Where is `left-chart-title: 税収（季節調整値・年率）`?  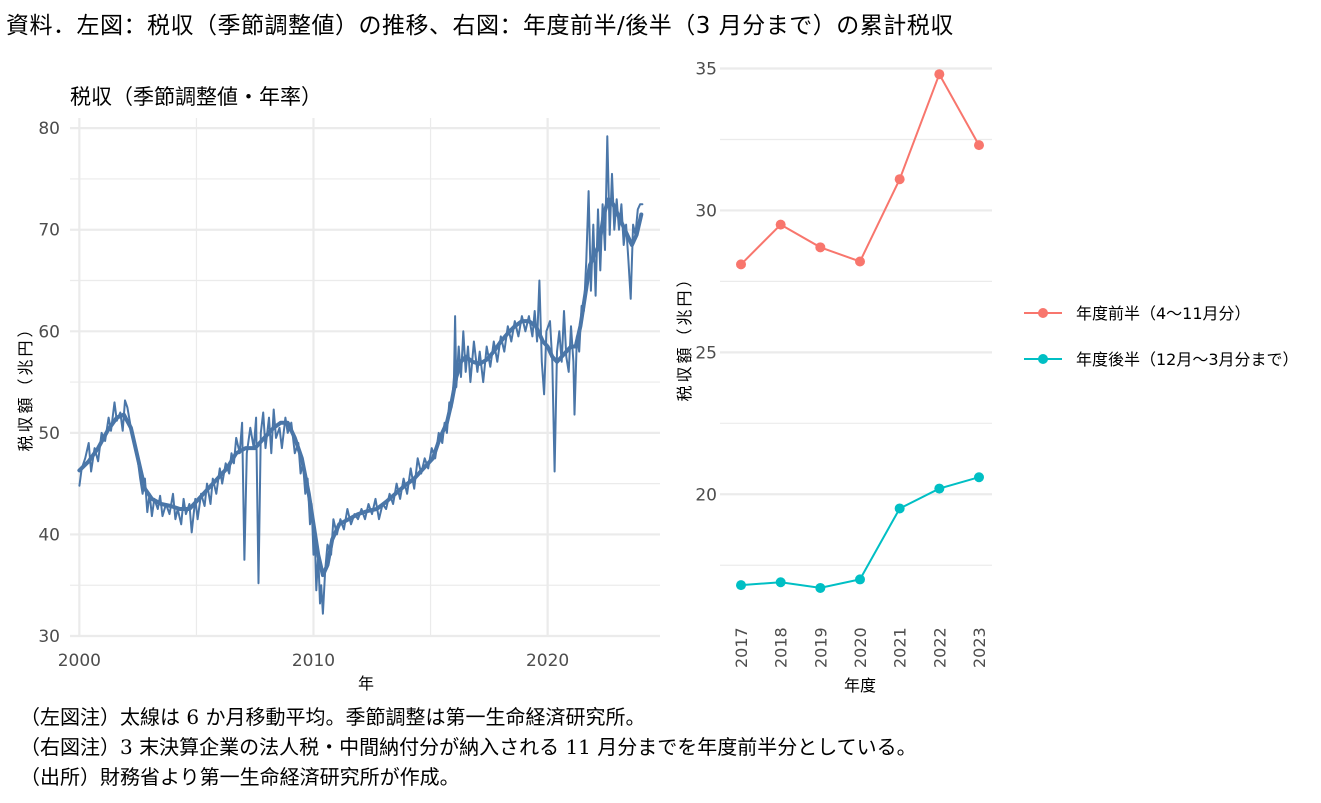
left-chart-title: 税収（季節調整値・年率） is located at coordinates (196, 97).